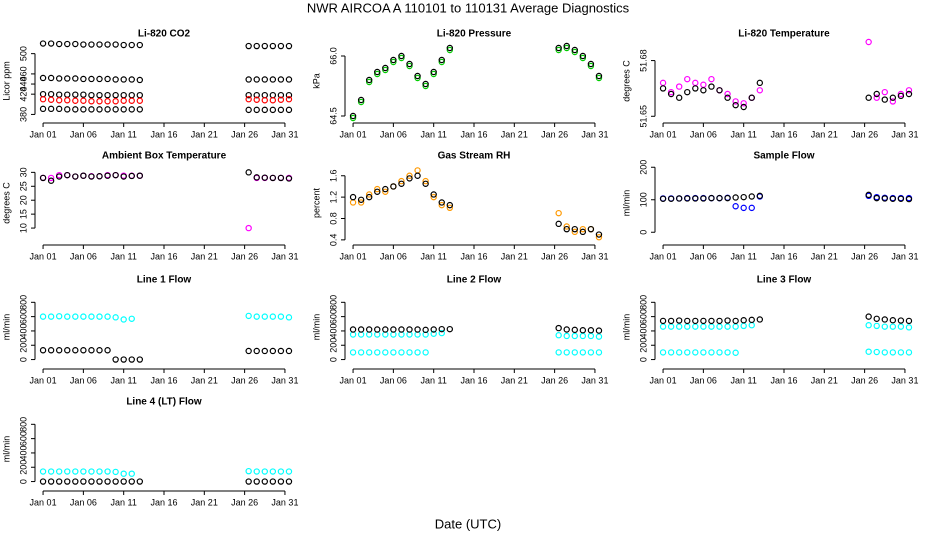  I want to click on y-axis-label: Licor ppm, so click(6, 81).